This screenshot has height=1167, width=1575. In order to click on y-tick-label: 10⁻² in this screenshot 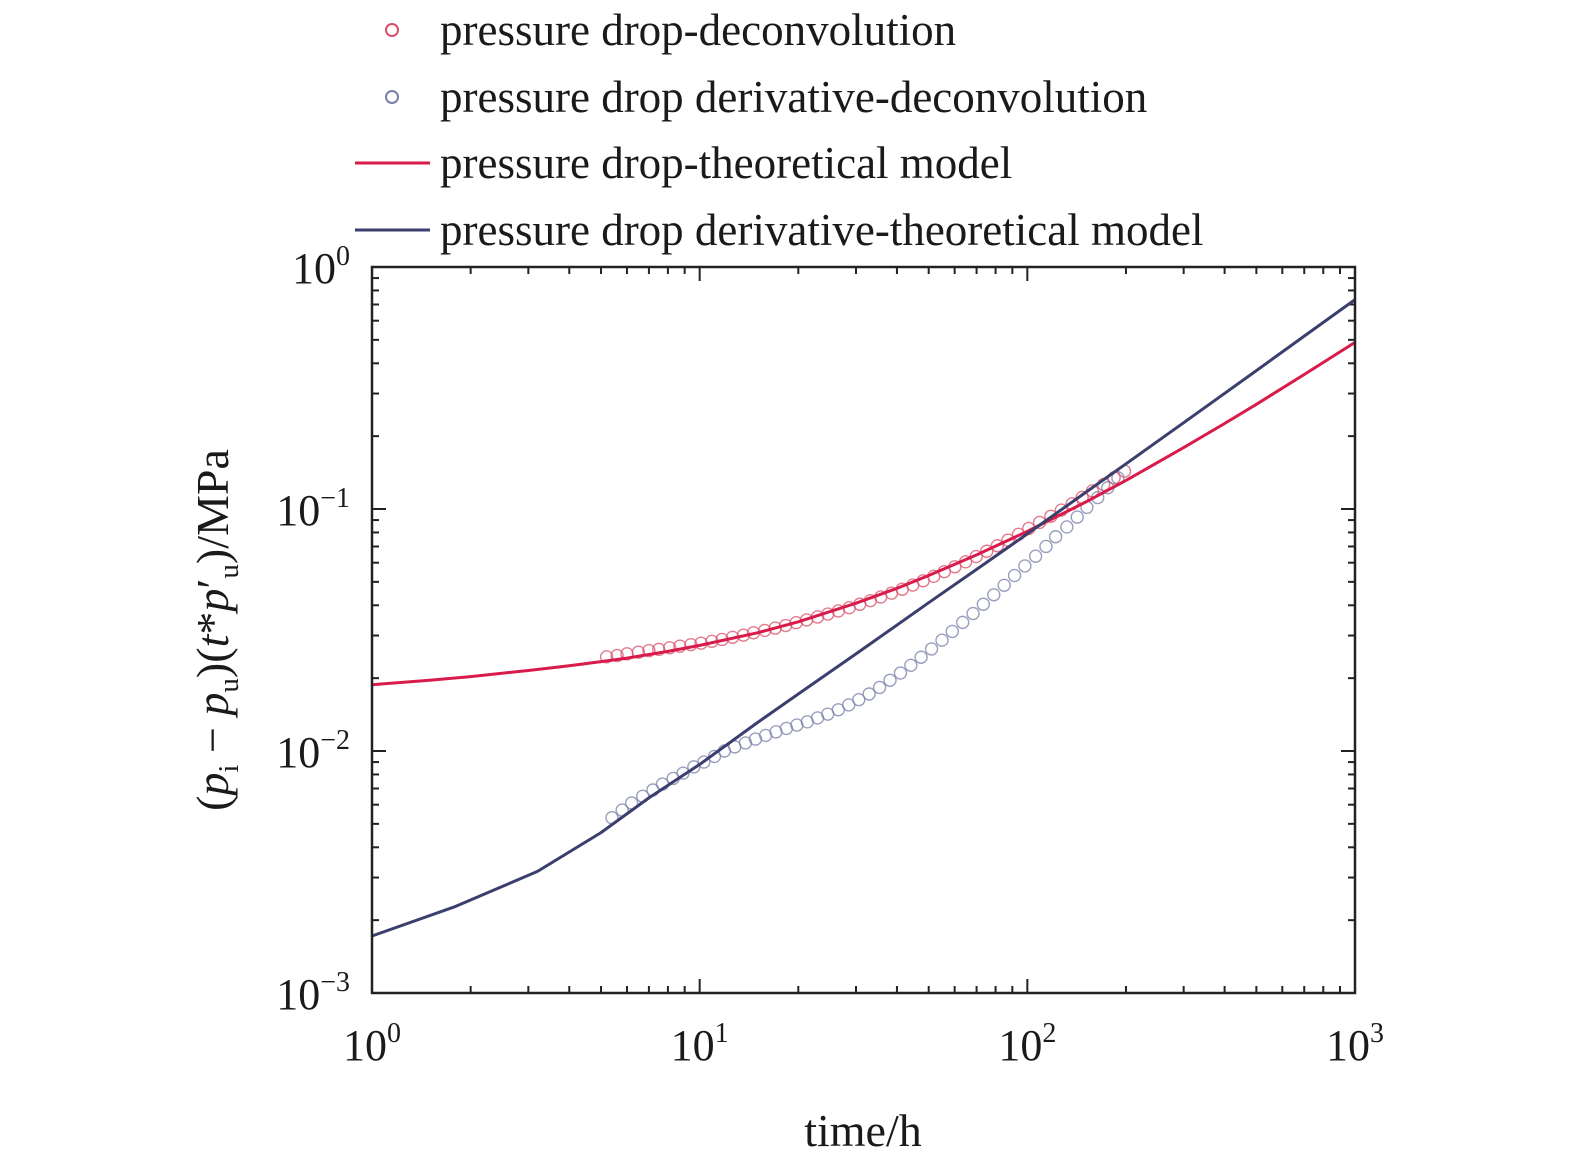, I will do `click(313, 751)`.